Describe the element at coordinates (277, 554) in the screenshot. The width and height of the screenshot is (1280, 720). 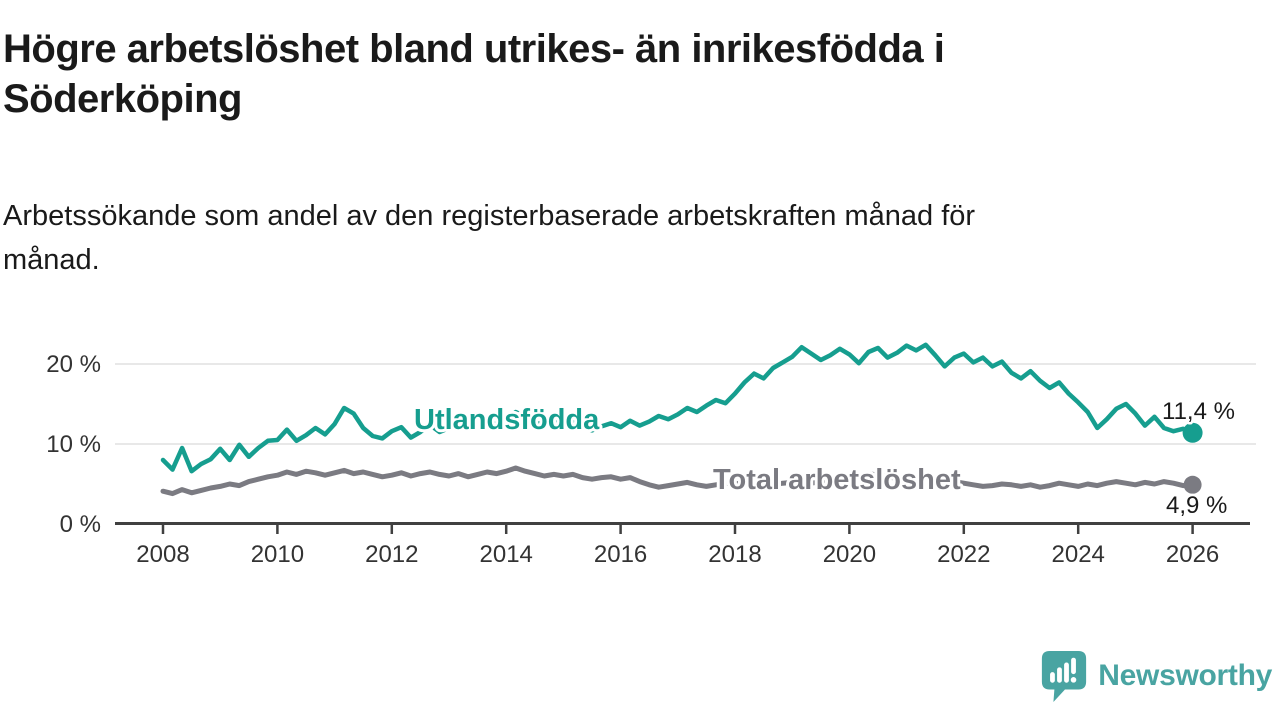
I see `x-tick-label: 2010` at that location.